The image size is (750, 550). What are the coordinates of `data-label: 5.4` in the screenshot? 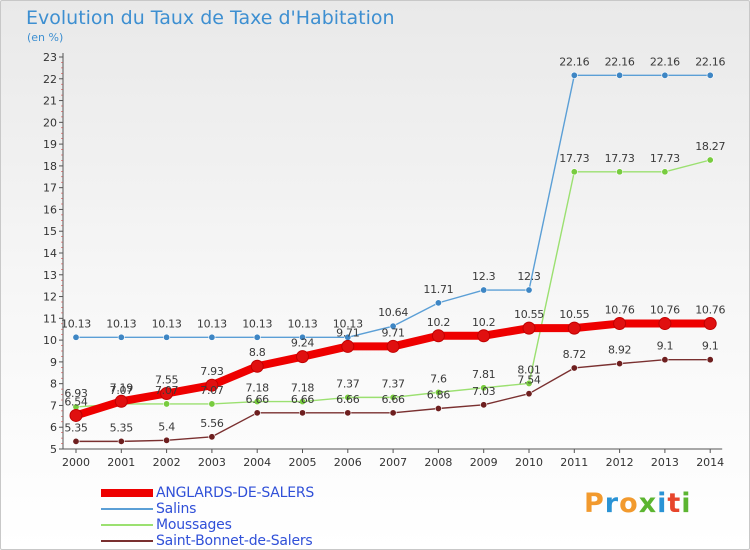 It's located at (166, 426).